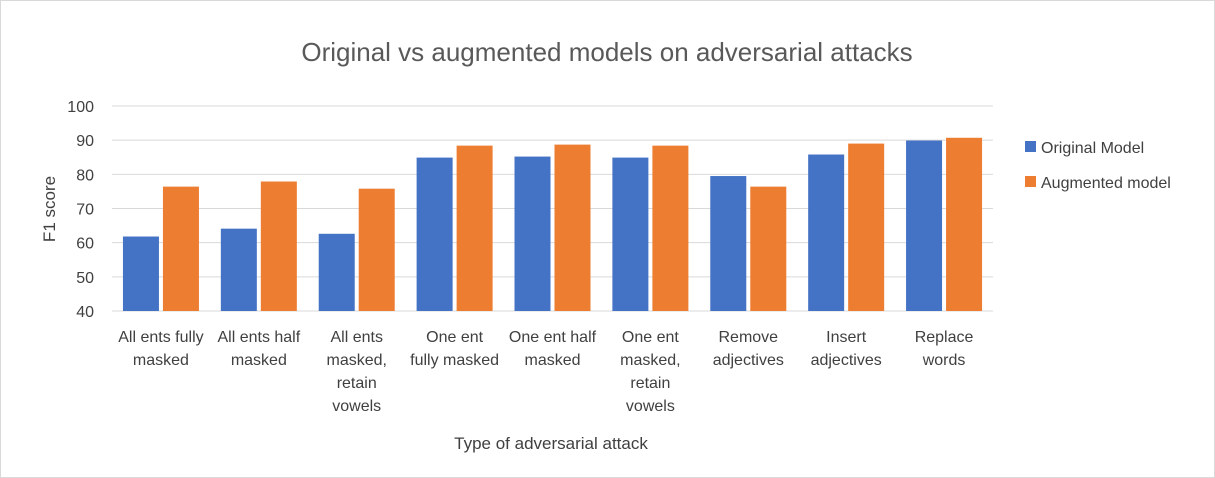 The width and height of the screenshot is (1215, 478). I want to click on x-tick-label: fully masked, so click(454, 360).